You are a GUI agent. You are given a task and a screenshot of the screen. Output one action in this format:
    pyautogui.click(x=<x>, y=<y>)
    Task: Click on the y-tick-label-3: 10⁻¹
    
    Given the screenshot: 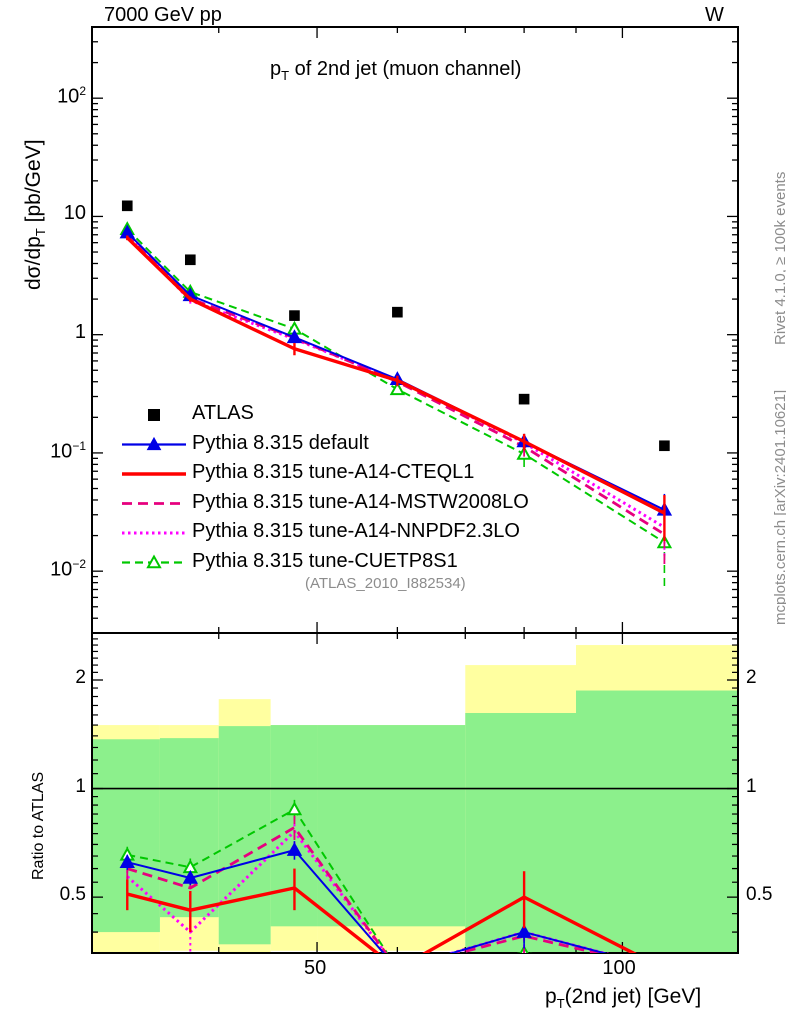 What is the action you would take?
    pyautogui.click(x=68, y=450)
    